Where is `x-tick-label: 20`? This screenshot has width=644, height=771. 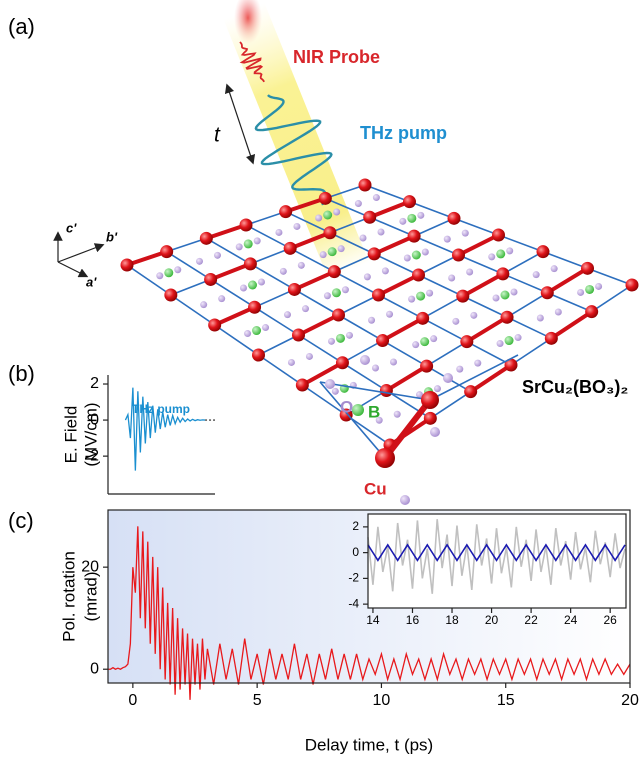 x-tick-label: 20 is located at coordinates (492, 620).